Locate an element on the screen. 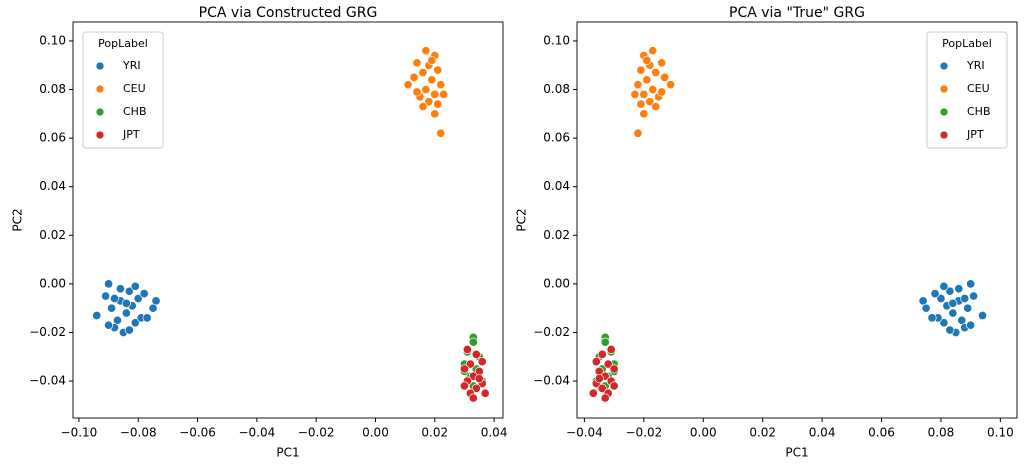 The image size is (1035, 470). y-tick-label: −0.02 is located at coordinates (551, 332).